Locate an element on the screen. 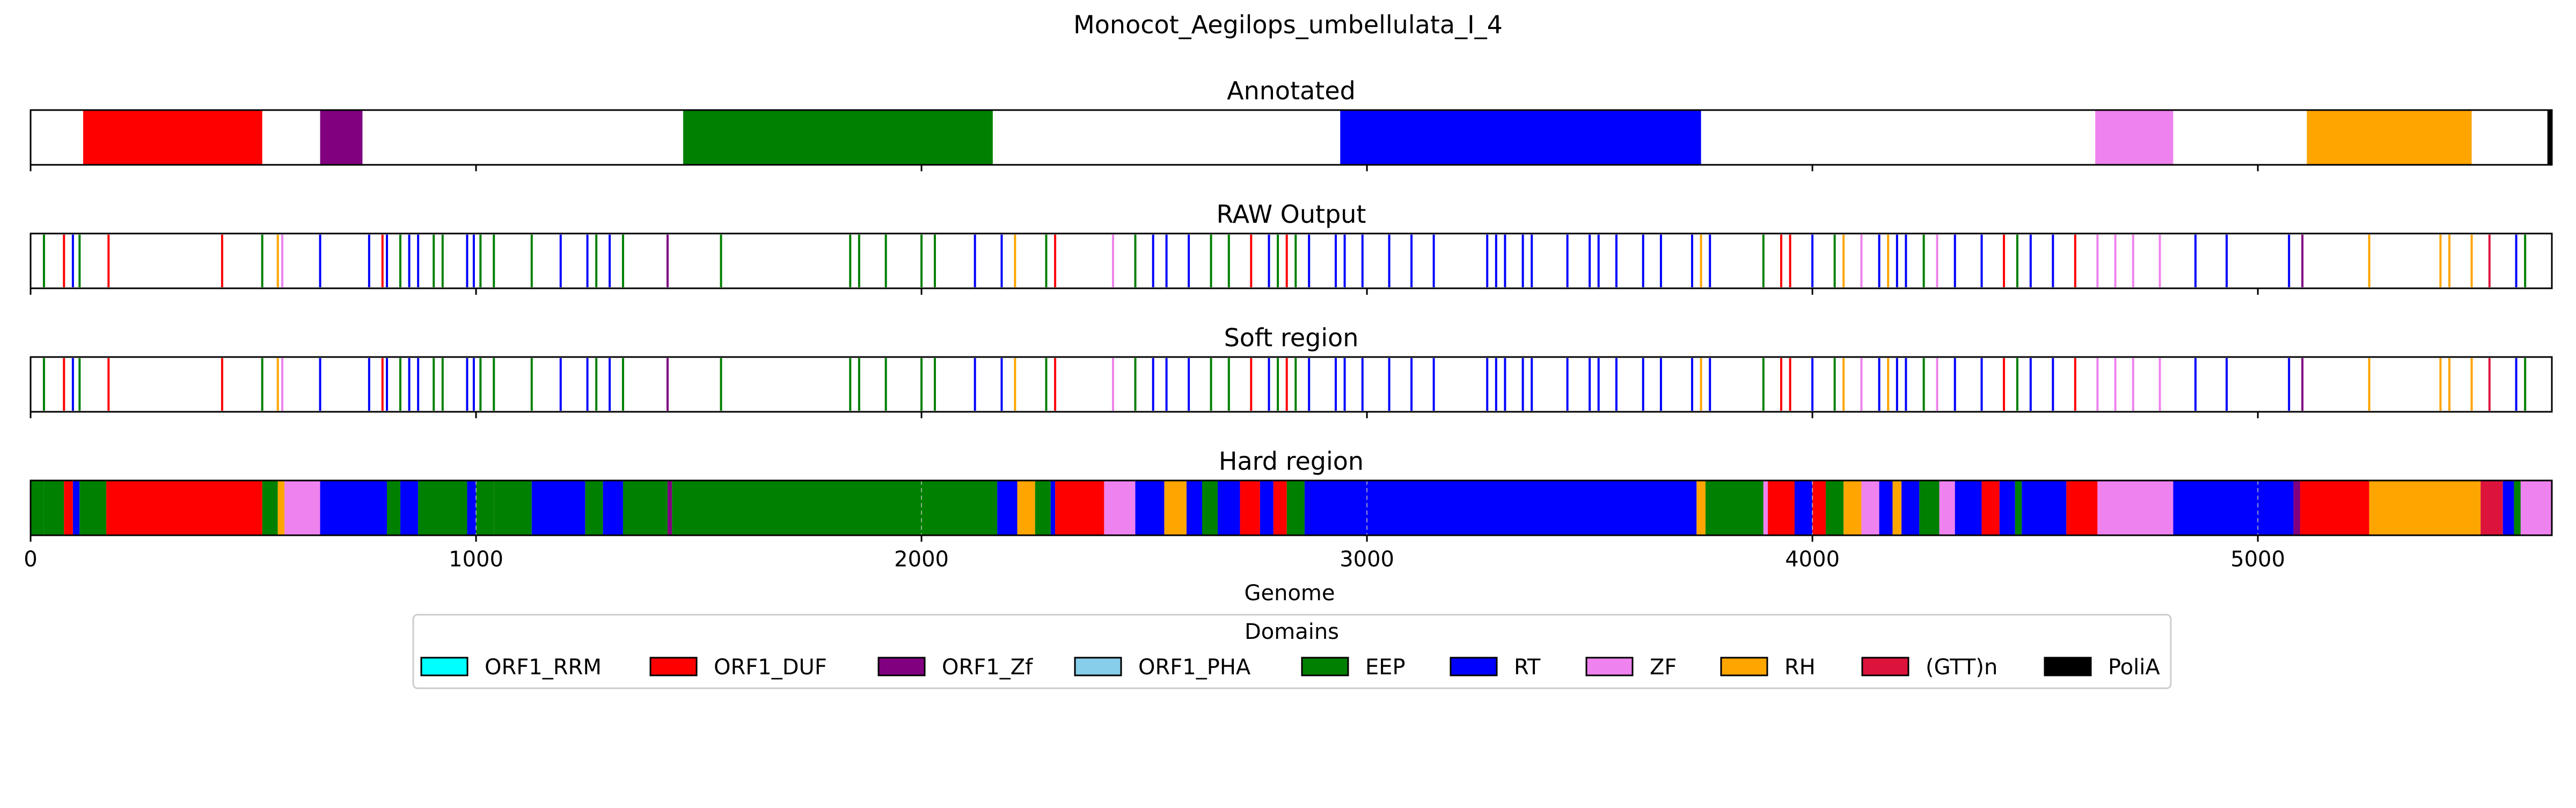  track-title: Hard region is located at coordinates (1291, 461).